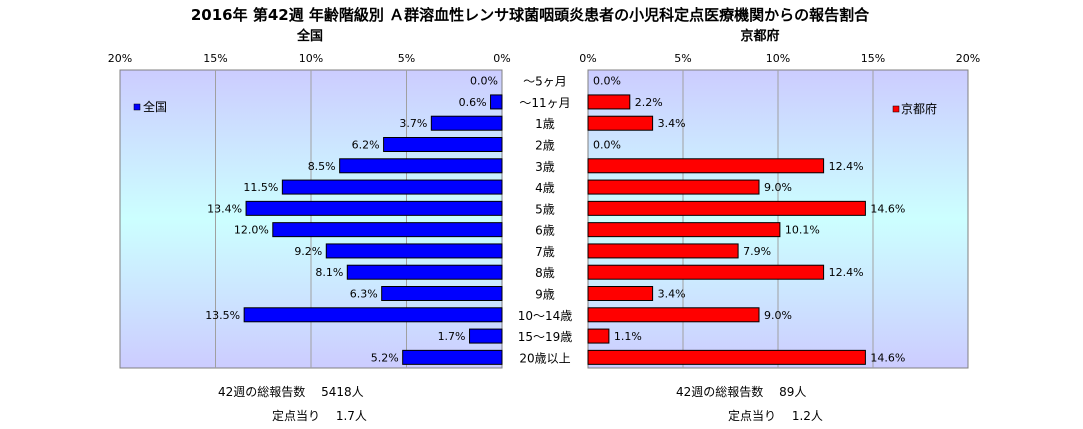 Image resolution: width=1083 pixels, height=429 pixels. What do you see at coordinates (452, 336) in the screenshot?
I see `national-bar-label: 1.7%` at bounding box center [452, 336].